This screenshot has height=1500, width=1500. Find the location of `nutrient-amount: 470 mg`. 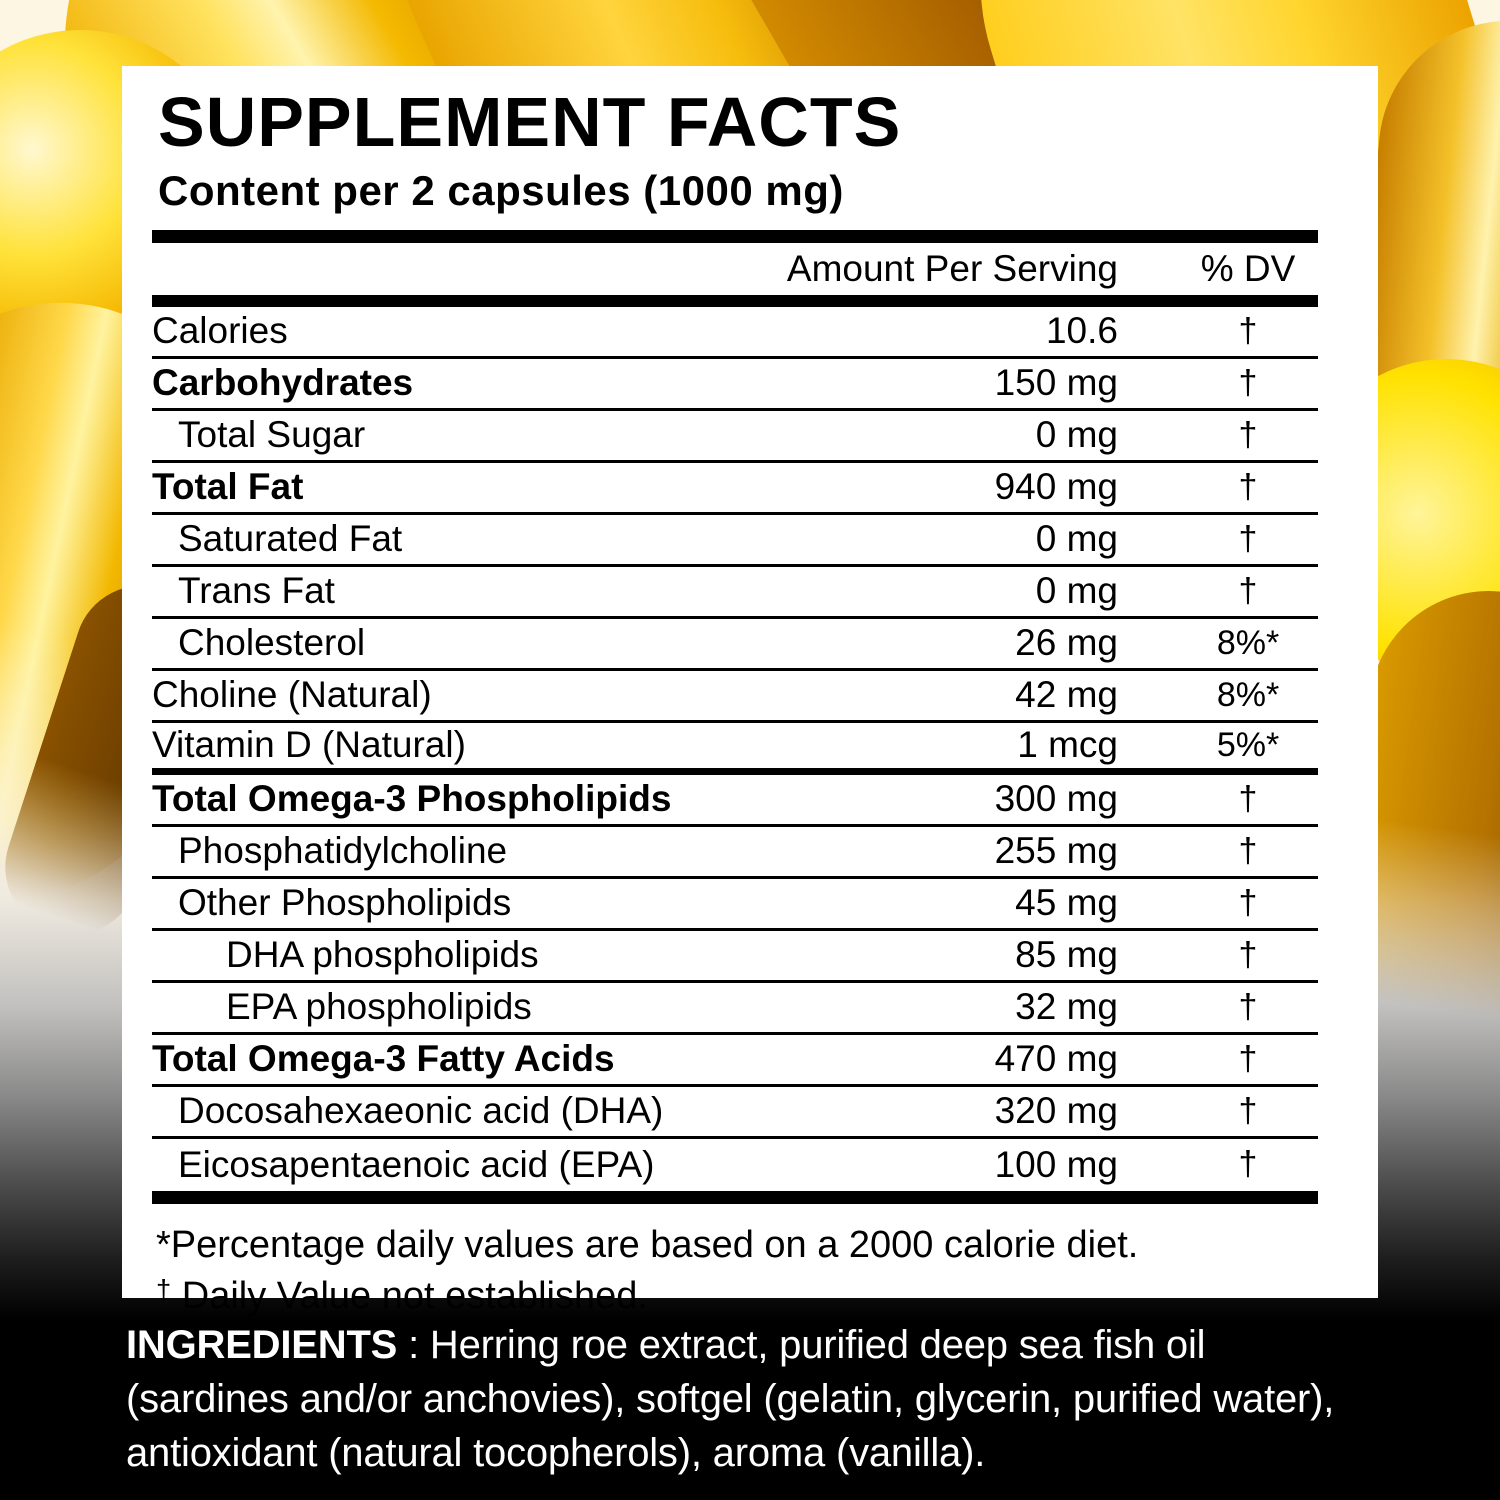

nutrient-amount: 470 mg is located at coordinates (1056, 1059).